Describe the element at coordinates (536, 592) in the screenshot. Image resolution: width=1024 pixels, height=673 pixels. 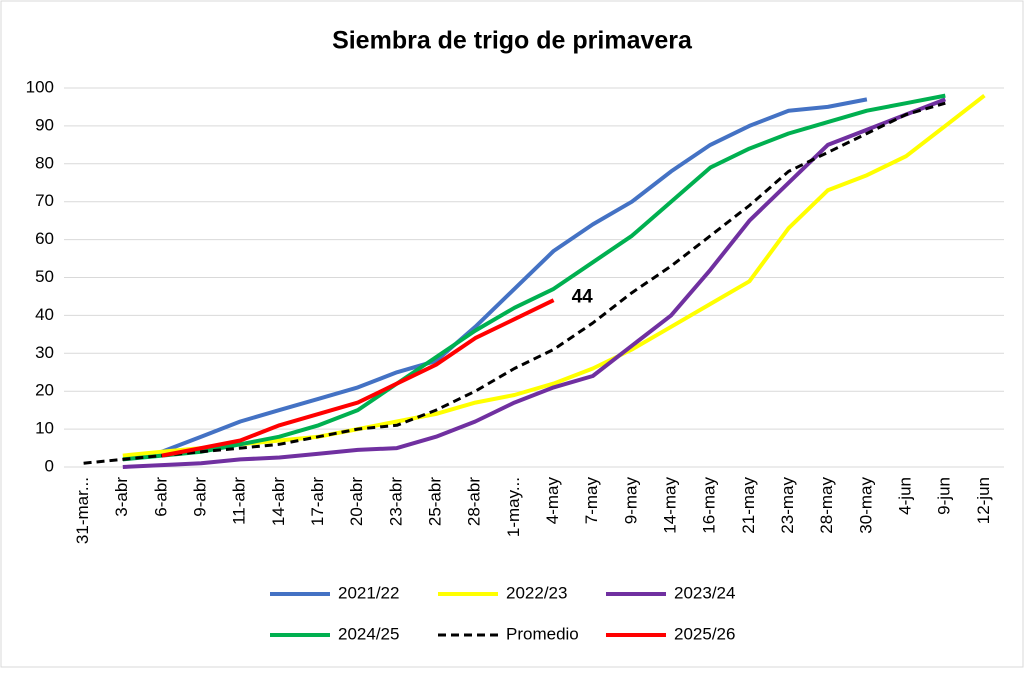
I see `legend-label: 2022/23` at that location.